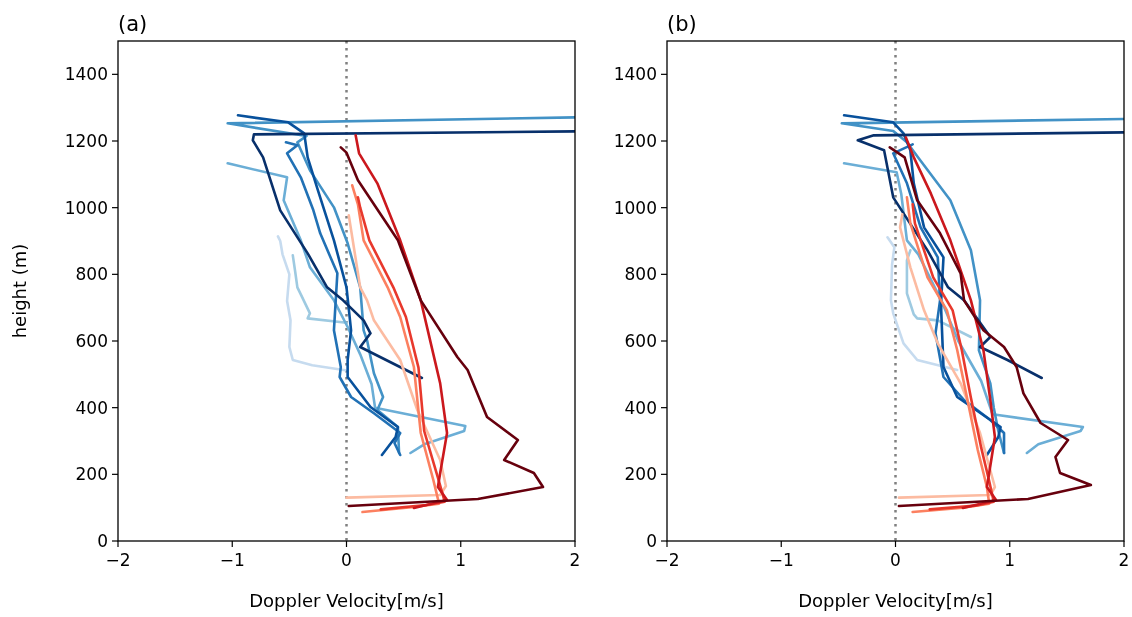  Describe the element at coordinates (682, 24) in the screenshot. I see `chart-title: (b)` at that location.